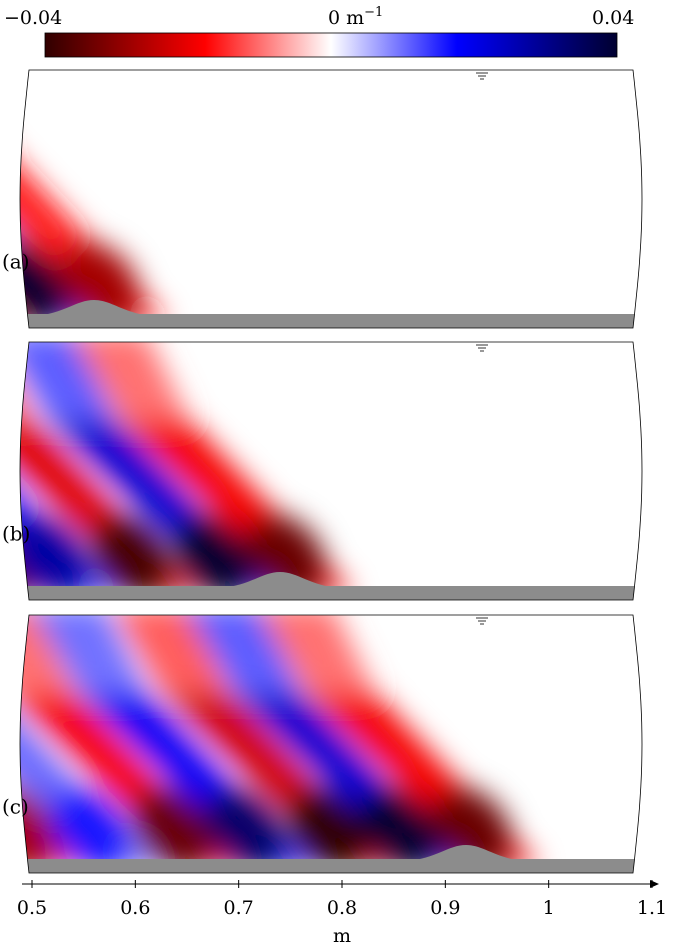  Describe the element at coordinates (32, 908) in the screenshot. I see `x-tick-label: 0.5` at that location.